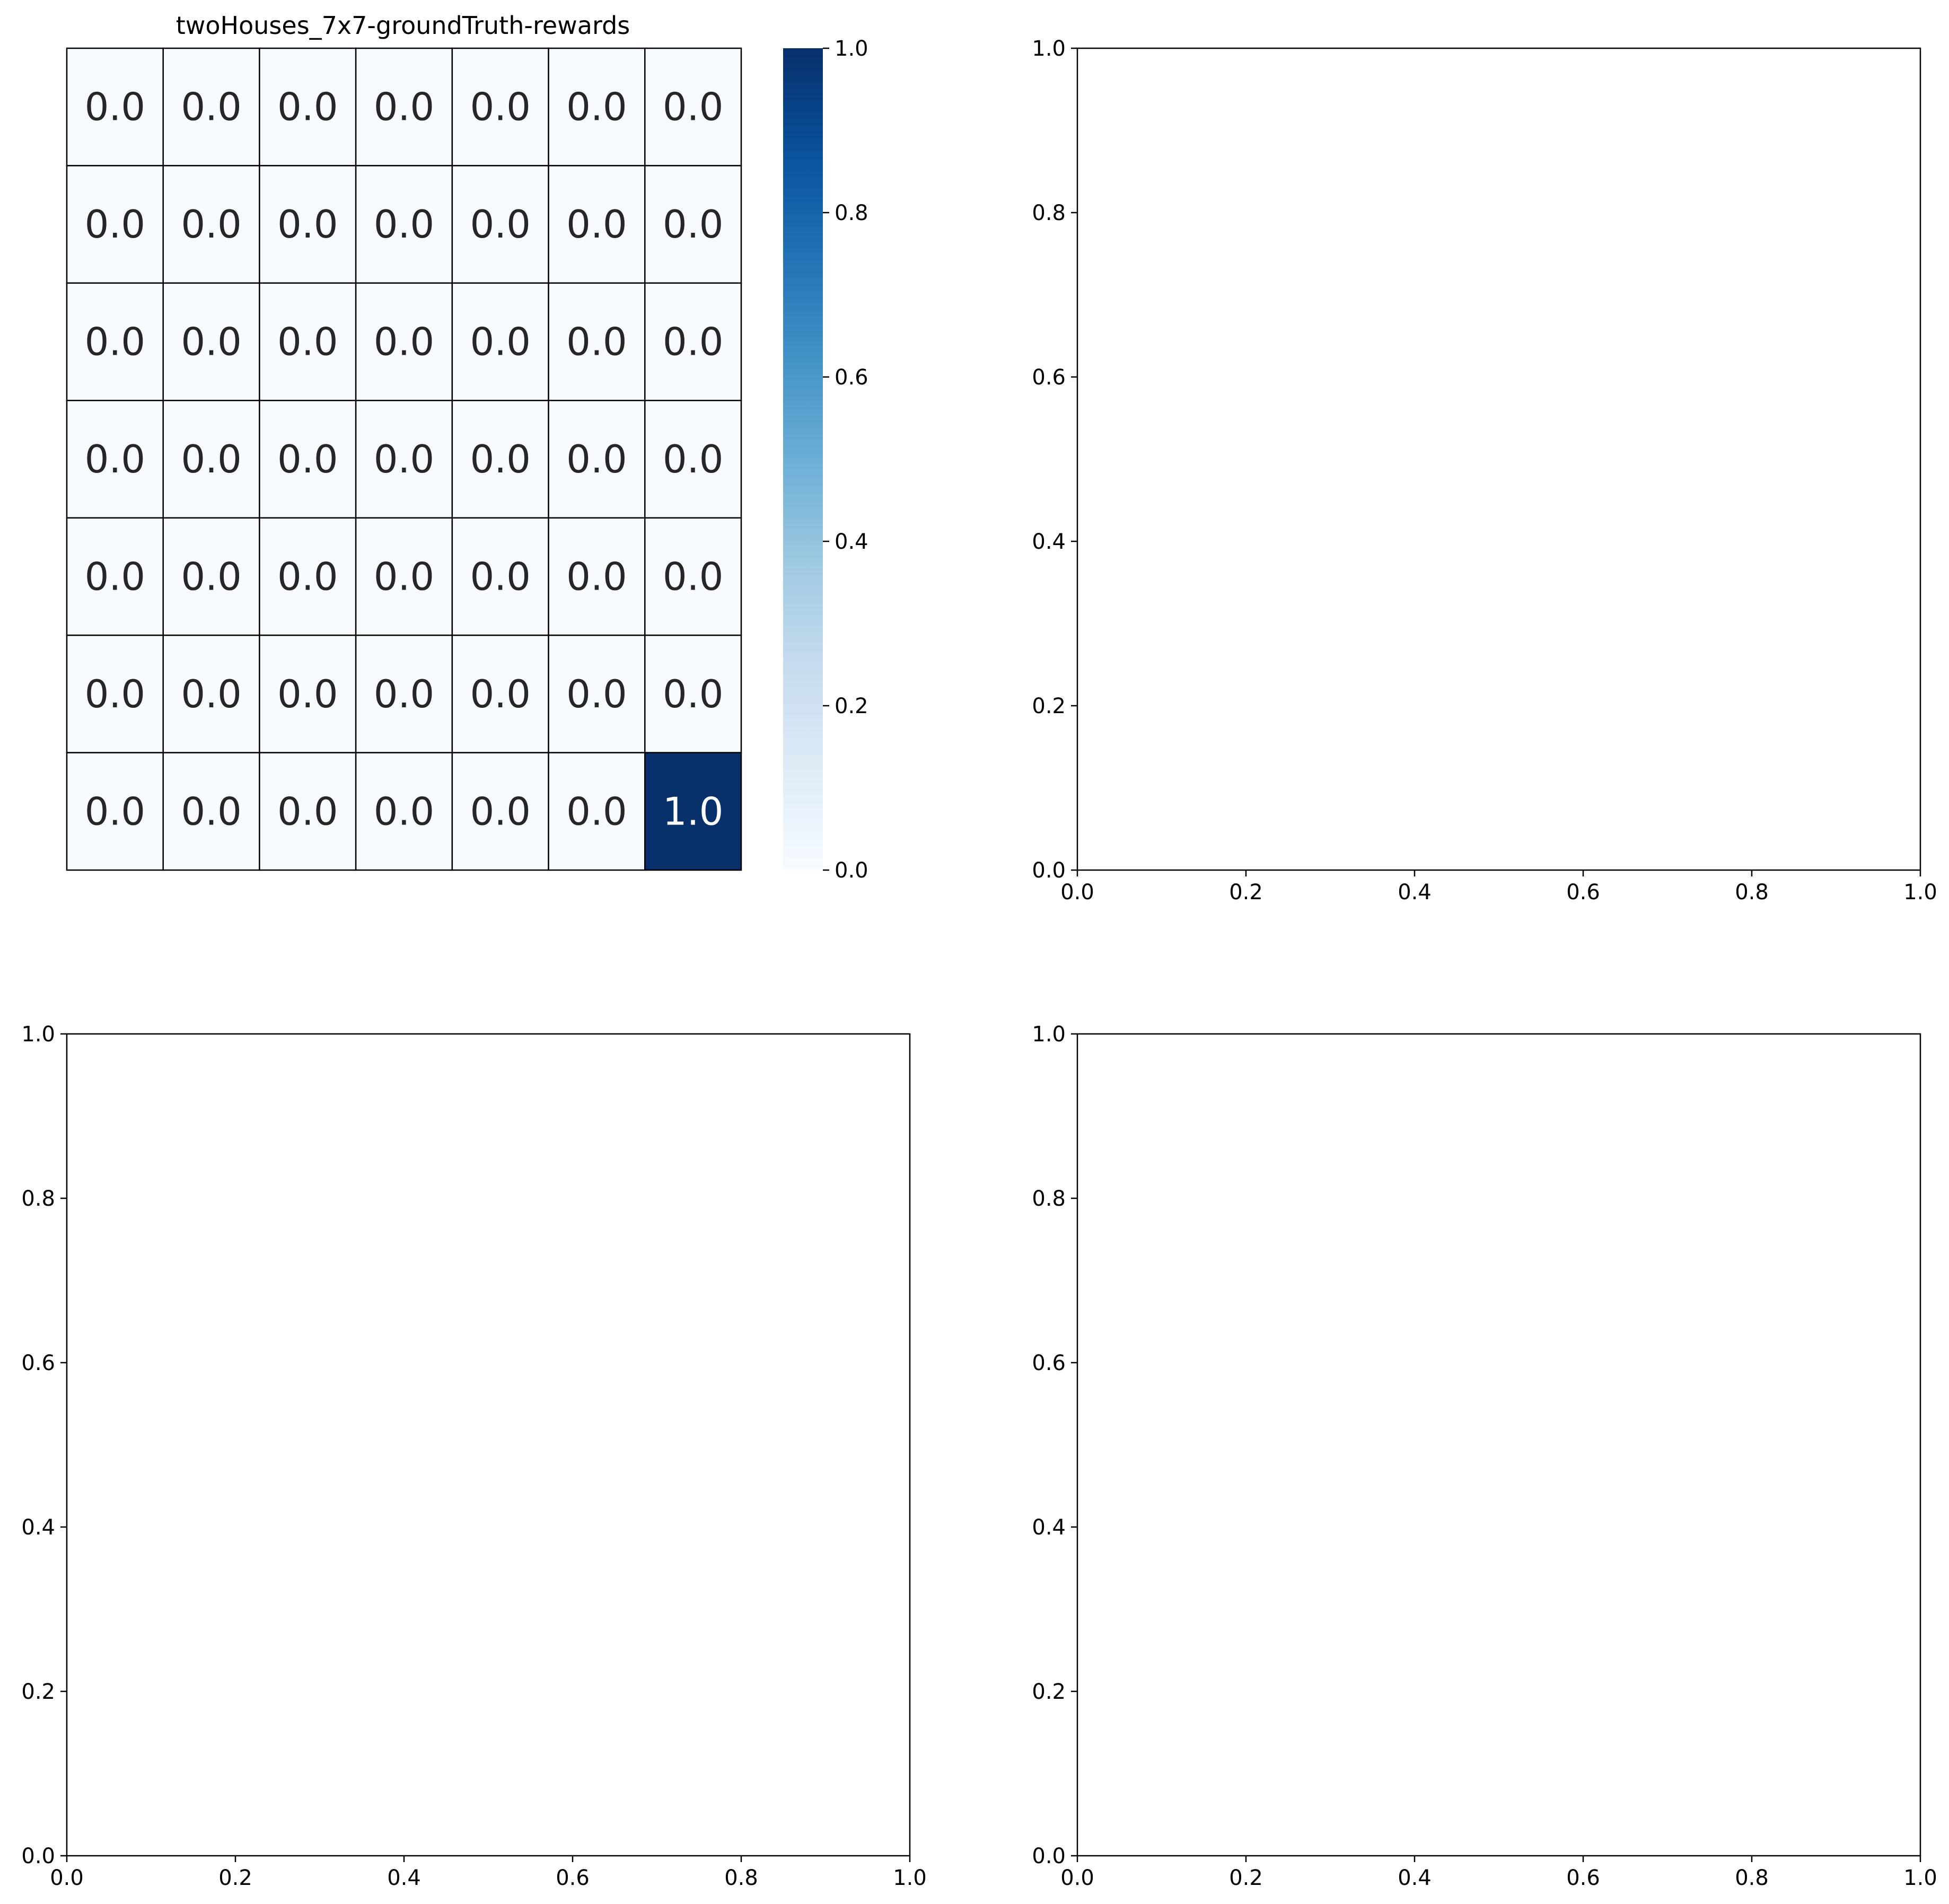 The width and height of the screenshot is (1949, 1904). I want to click on colorbar-tick-label: 0.0, so click(851, 870).